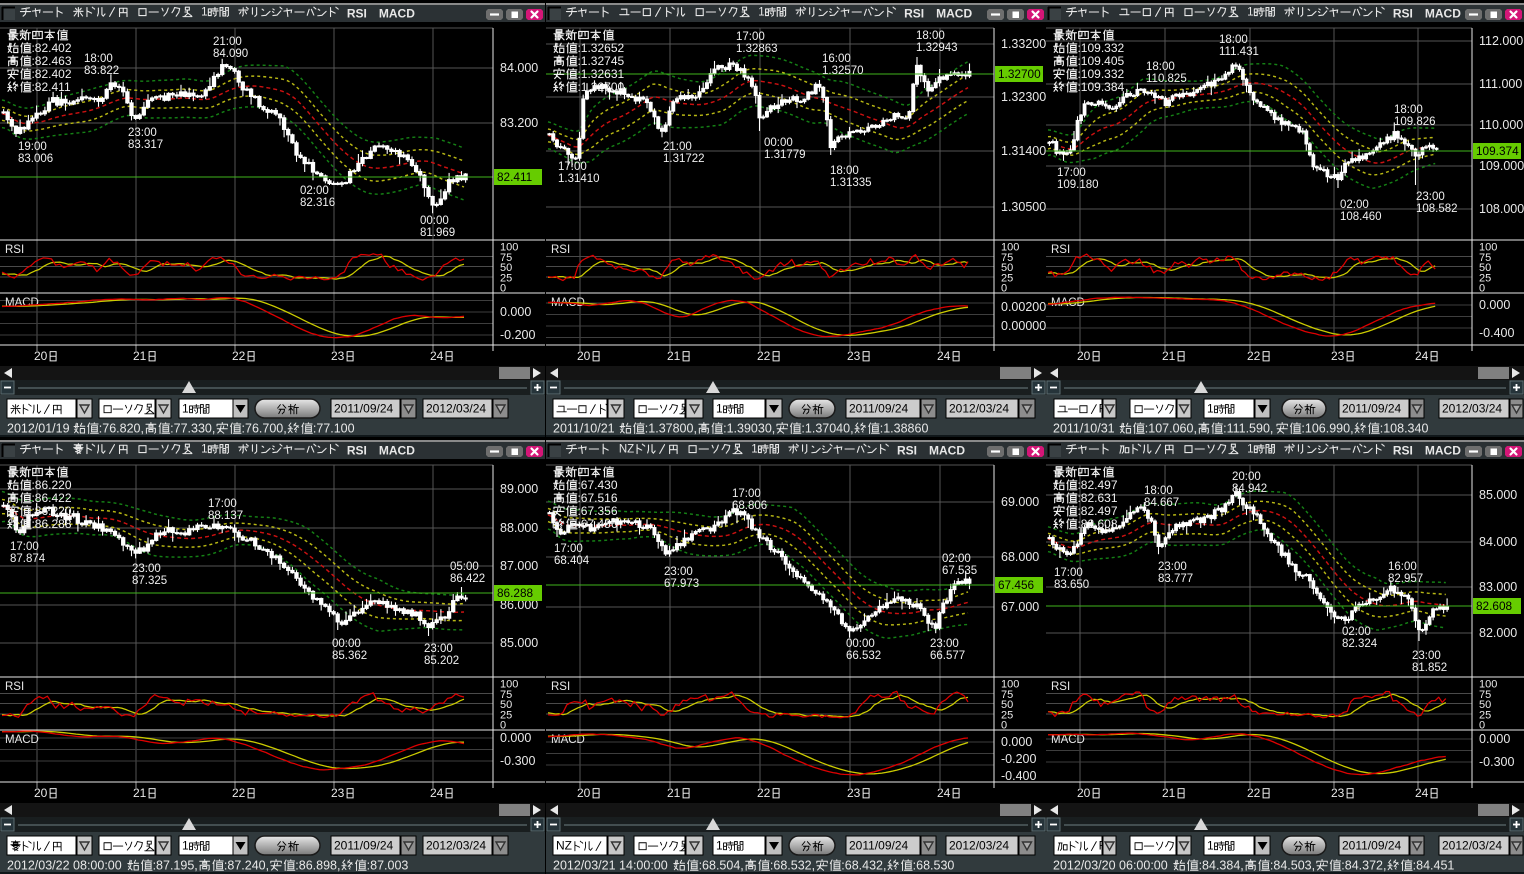  What do you see at coordinates (1100, 61) in the screenshot?
I see `svg-text: :109.405` at bounding box center [1100, 61].